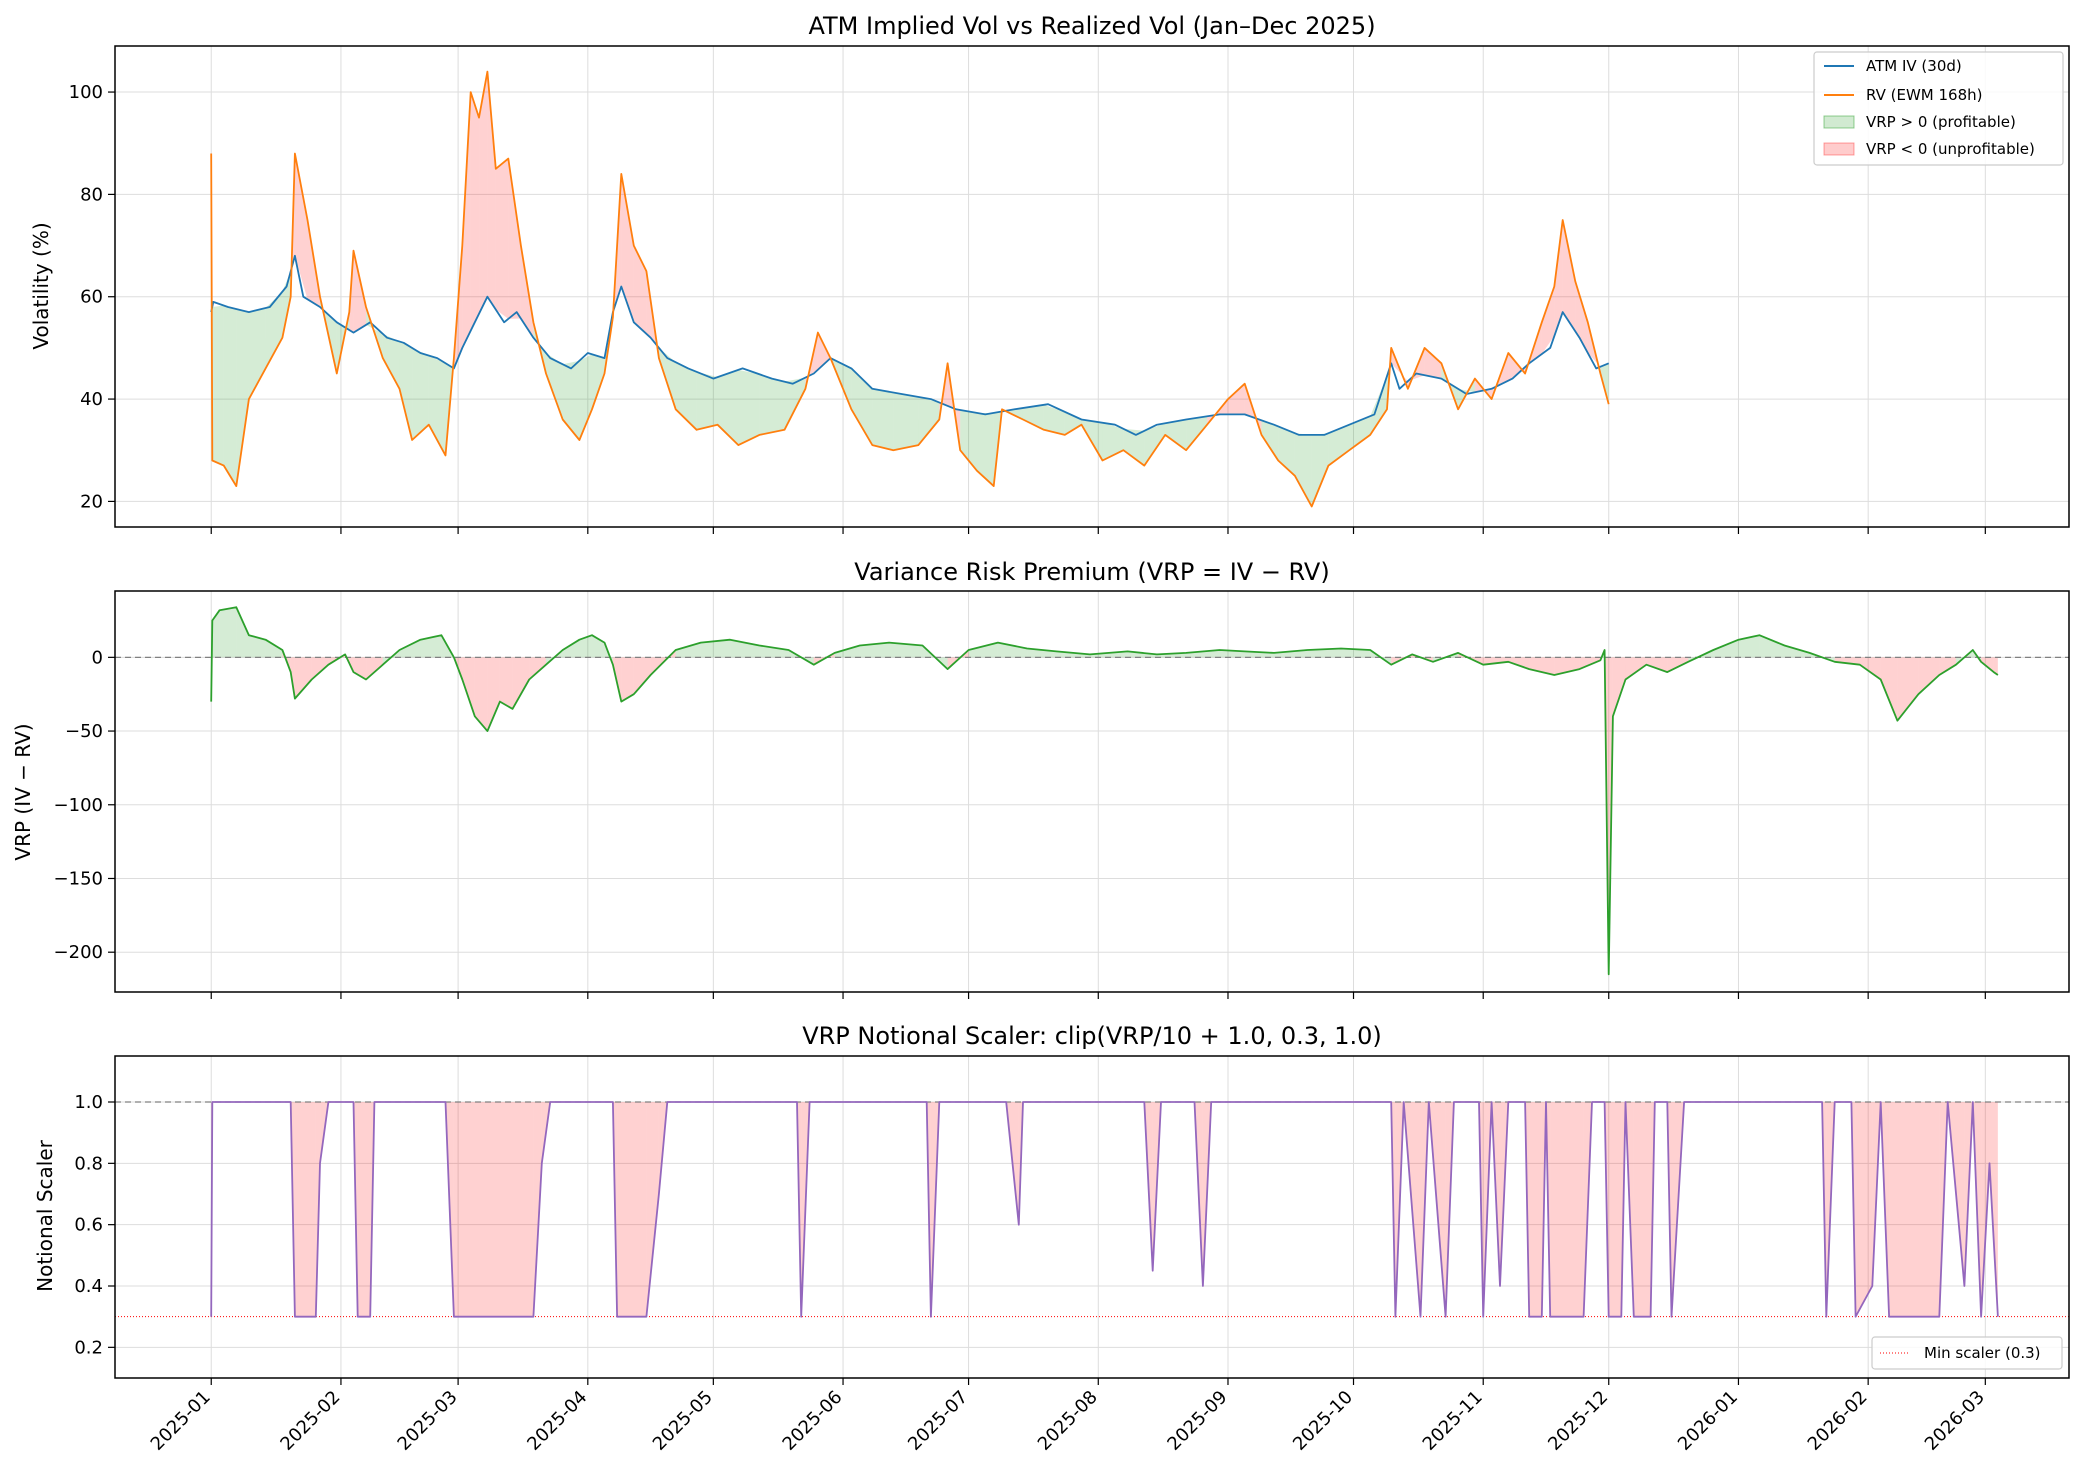  What do you see at coordinates (88, 1225) in the screenshot?
I see `y-tick-label: 0.6` at bounding box center [88, 1225].